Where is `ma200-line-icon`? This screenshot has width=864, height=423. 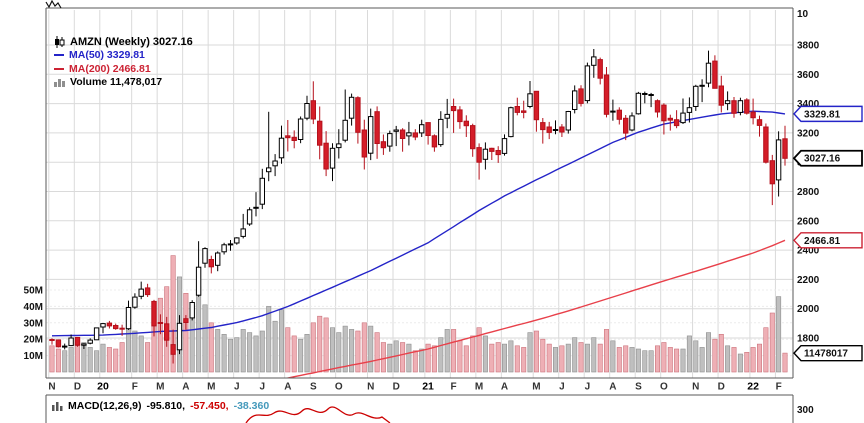 ma200-line-icon is located at coordinates (59, 68).